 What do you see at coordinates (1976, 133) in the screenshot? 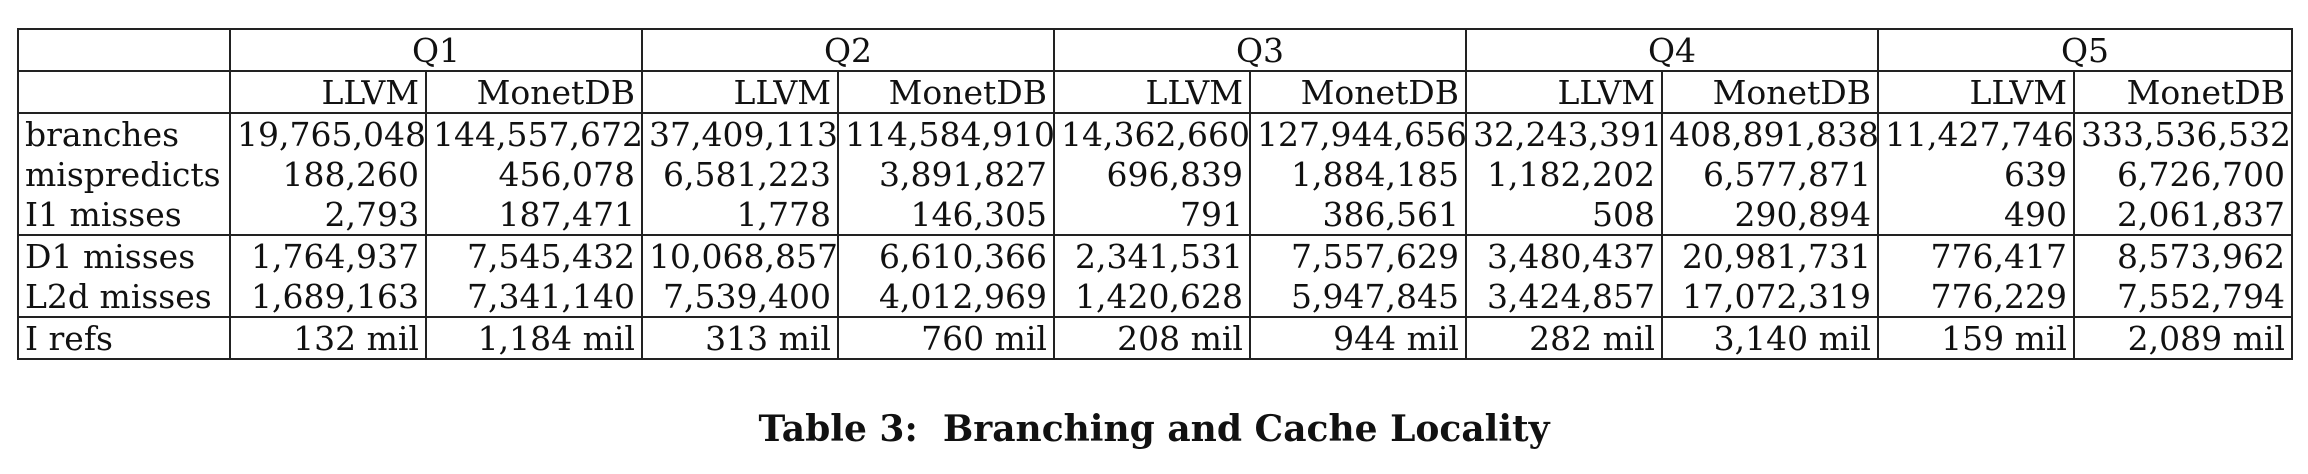
I see `table-cell: 11,427,746` at bounding box center [1976, 133].